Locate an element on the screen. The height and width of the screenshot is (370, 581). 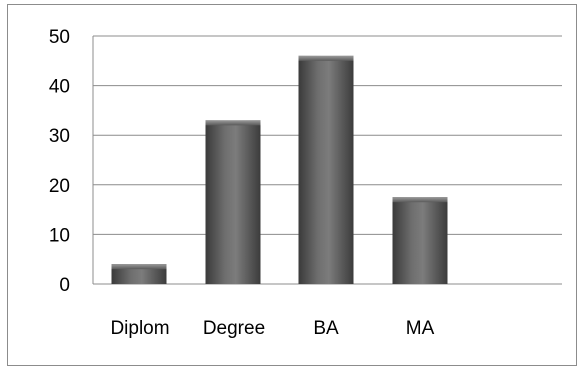
y-tick-label: 40 is located at coordinates (59, 87).